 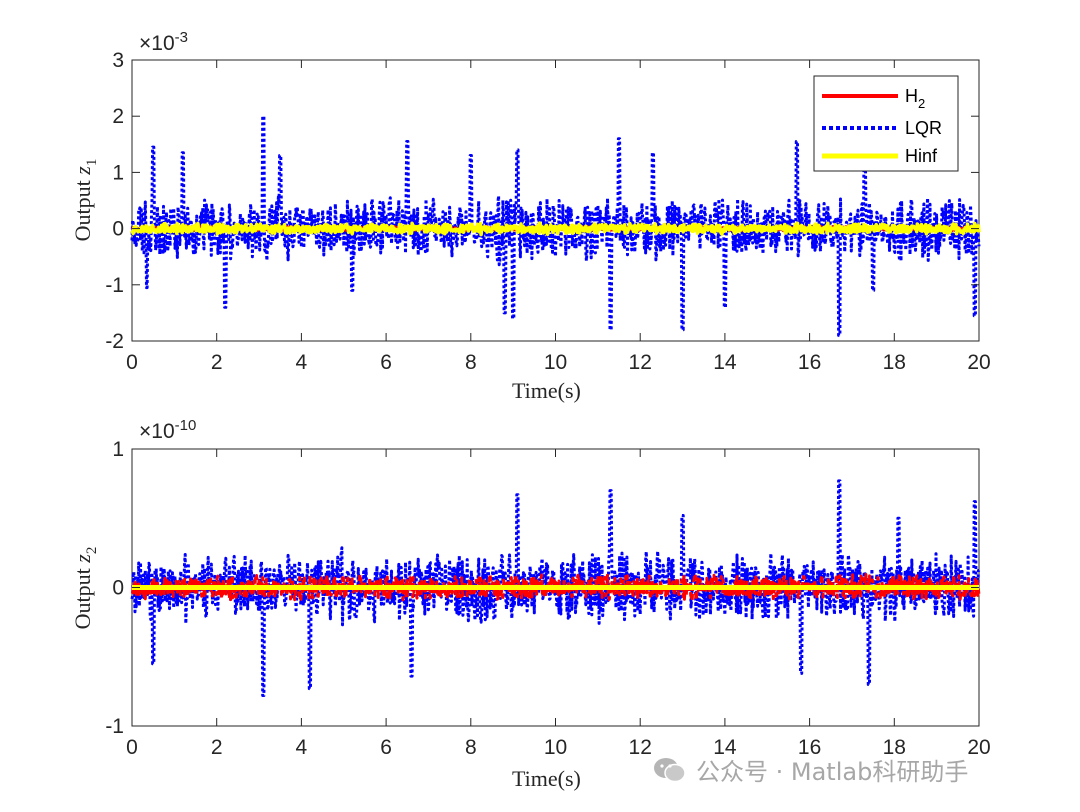 I want to click on y-tick-label: 3, so click(x=118, y=60).